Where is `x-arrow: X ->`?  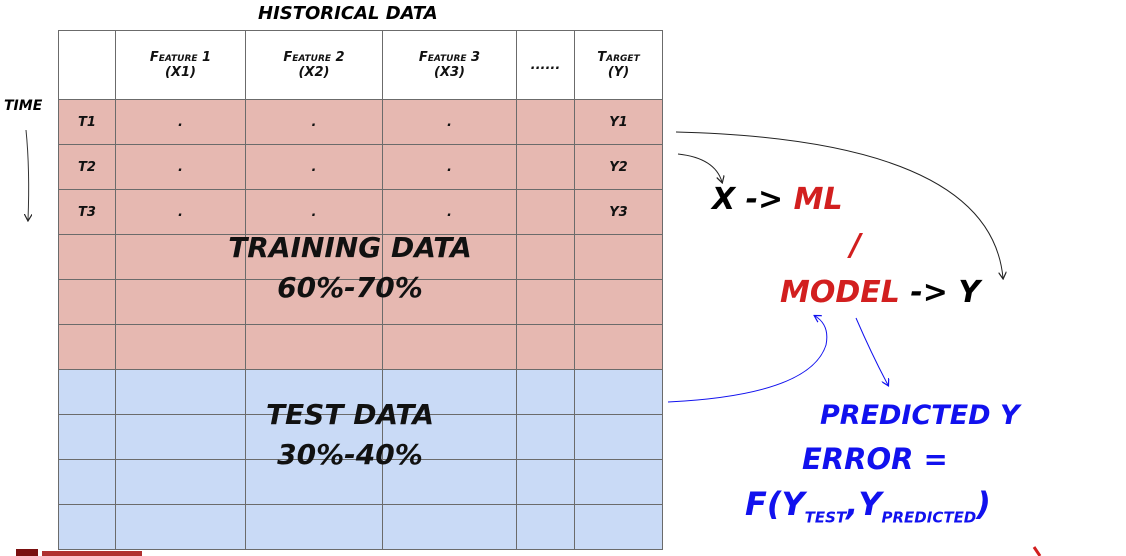
x-arrow: X -> is located at coordinates (748, 199).